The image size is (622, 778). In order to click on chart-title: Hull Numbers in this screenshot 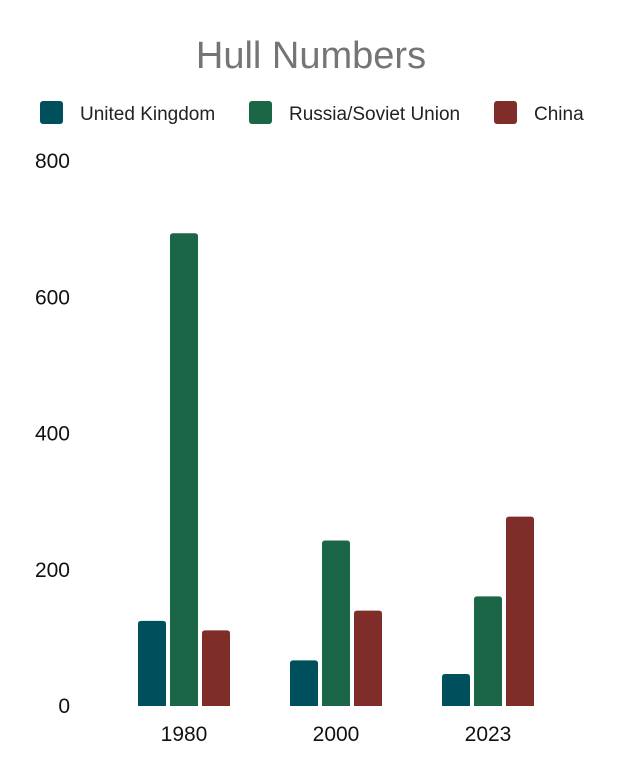, I will do `click(311, 56)`.